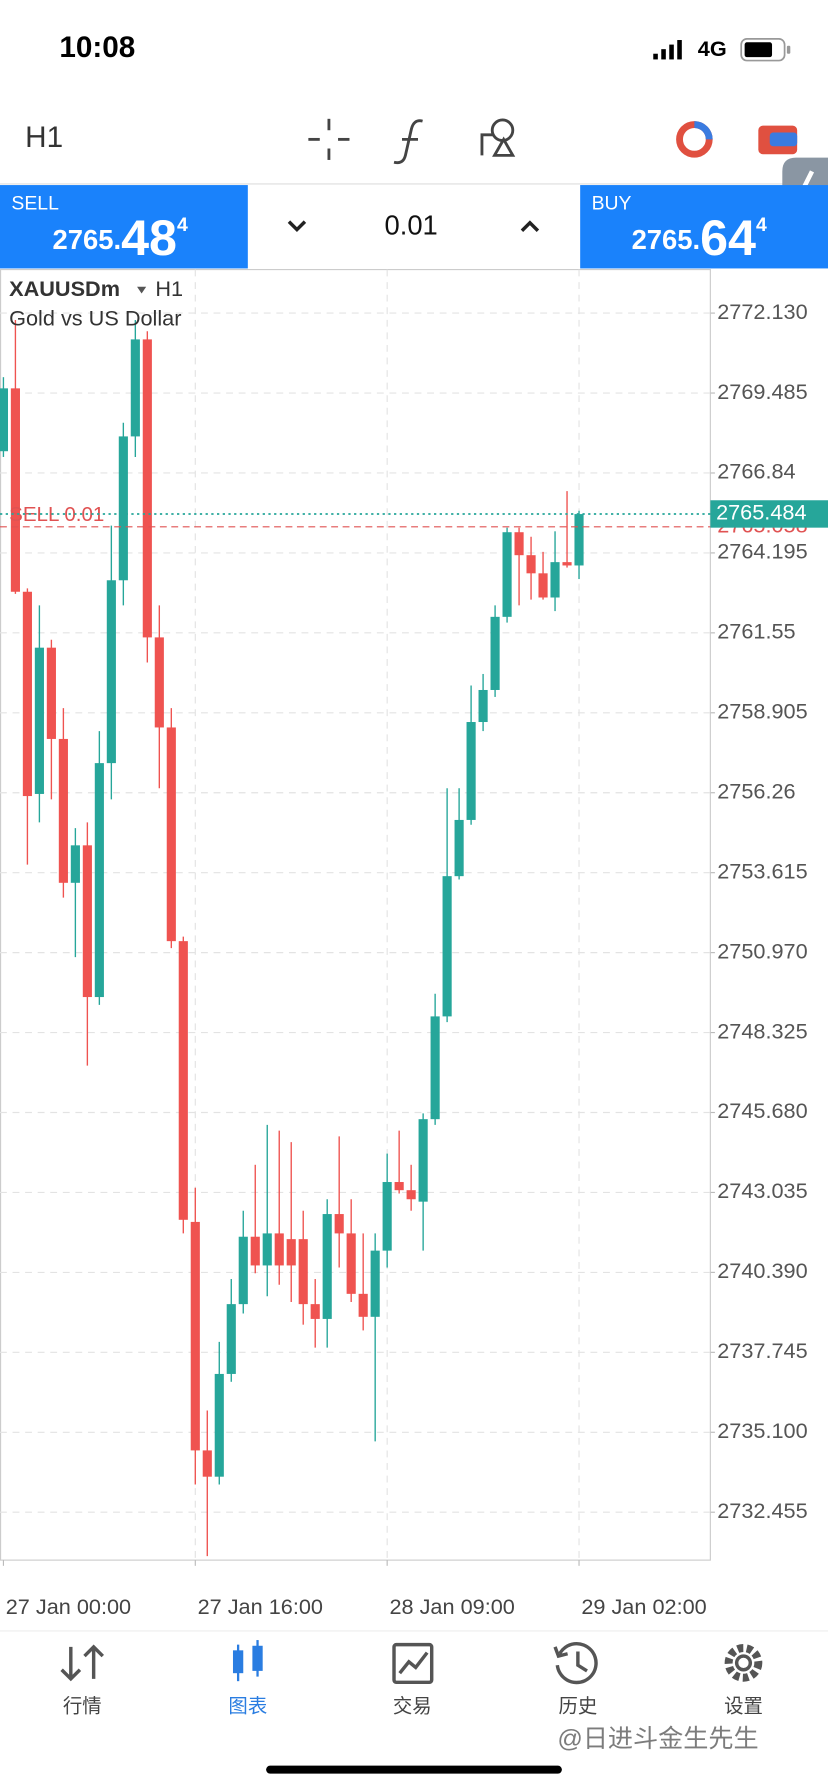  Describe the element at coordinates (64, 288) in the screenshot. I see `symbol-name: XAUUSDm` at that location.